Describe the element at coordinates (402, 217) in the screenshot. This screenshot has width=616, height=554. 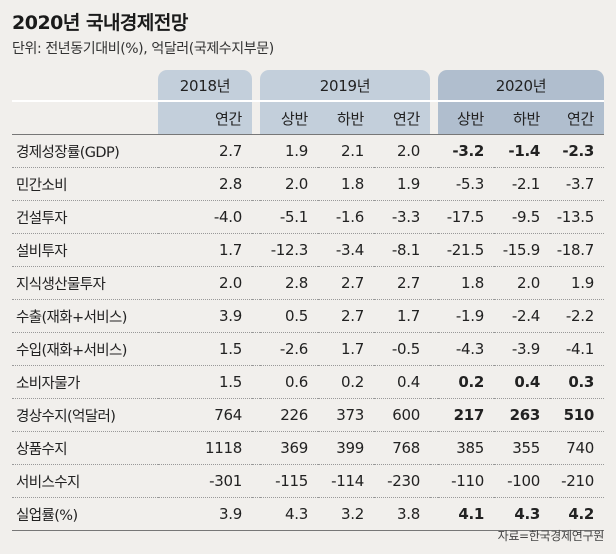
I see `value-cell: -3.3` at that location.